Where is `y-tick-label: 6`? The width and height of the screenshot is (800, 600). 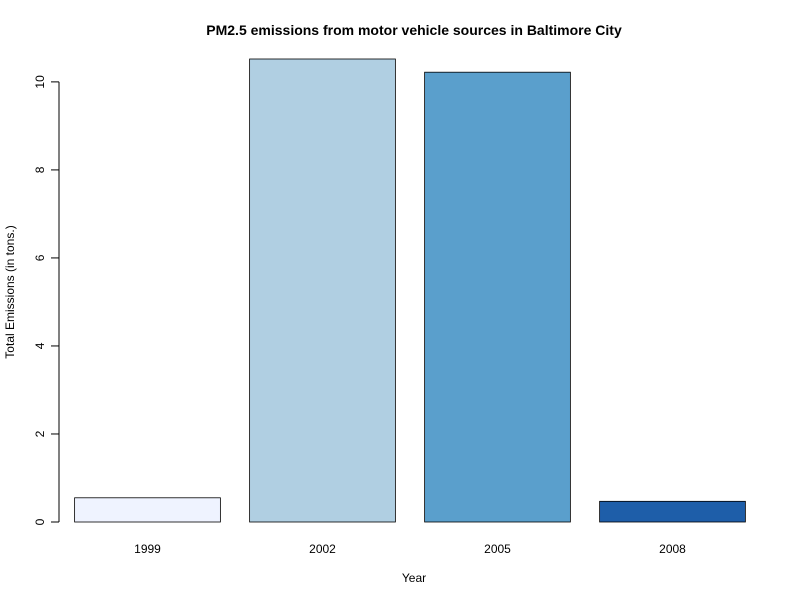
y-tick-label: 6 is located at coordinates (40, 257).